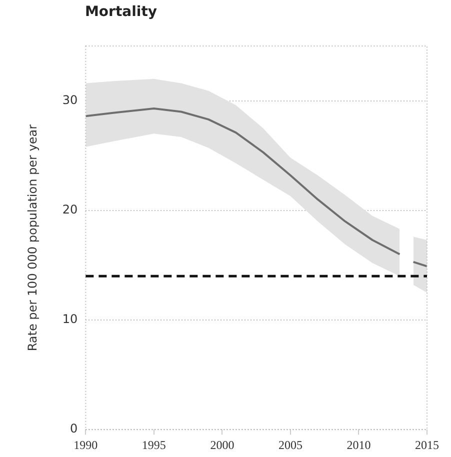 This screenshot has width=451, height=457. Describe the element at coordinates (427, 445) in the screenshot. I see `x-tick-label: 2015` at that location.